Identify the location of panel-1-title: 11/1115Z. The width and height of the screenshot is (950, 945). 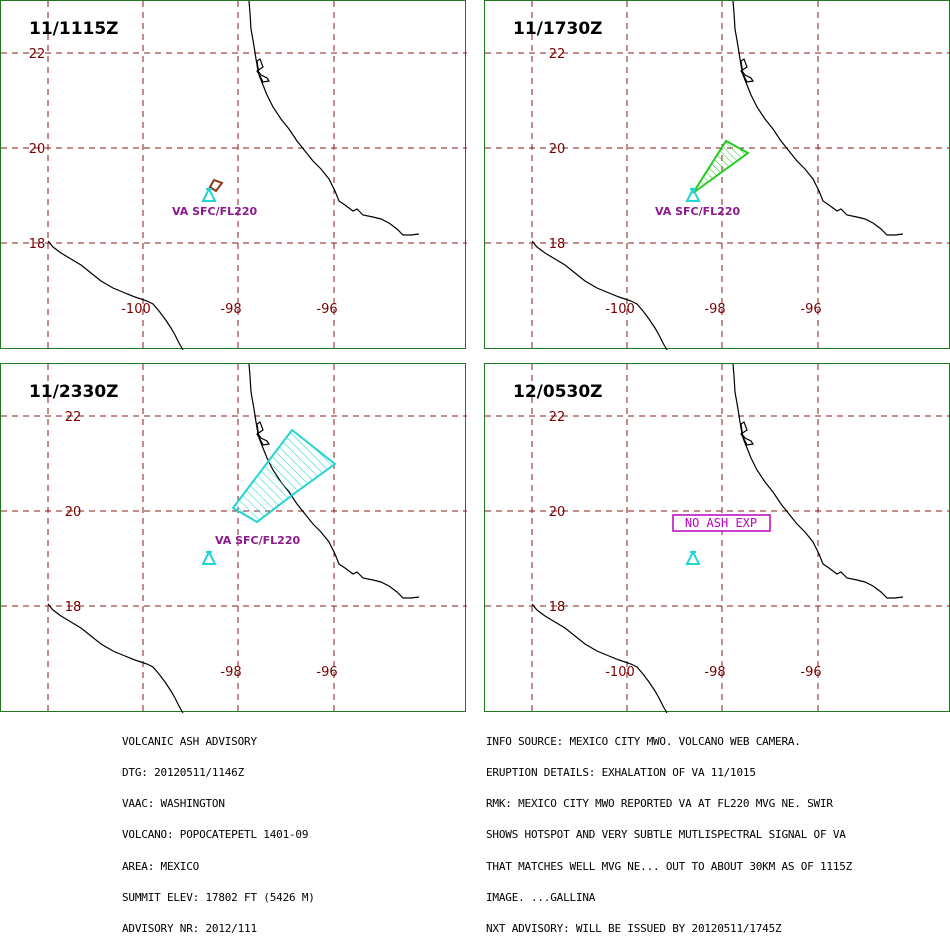
(74, 29).